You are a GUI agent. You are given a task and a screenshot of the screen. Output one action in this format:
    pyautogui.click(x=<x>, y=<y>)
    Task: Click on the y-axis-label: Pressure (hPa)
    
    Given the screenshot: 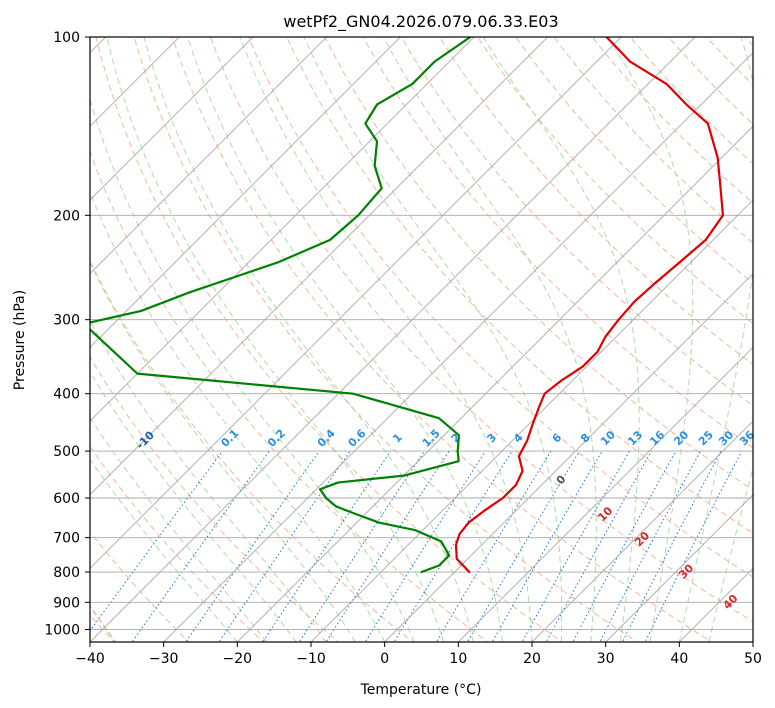 What is the action you would take?
    pyautogui.click(x=20, y=340)
    